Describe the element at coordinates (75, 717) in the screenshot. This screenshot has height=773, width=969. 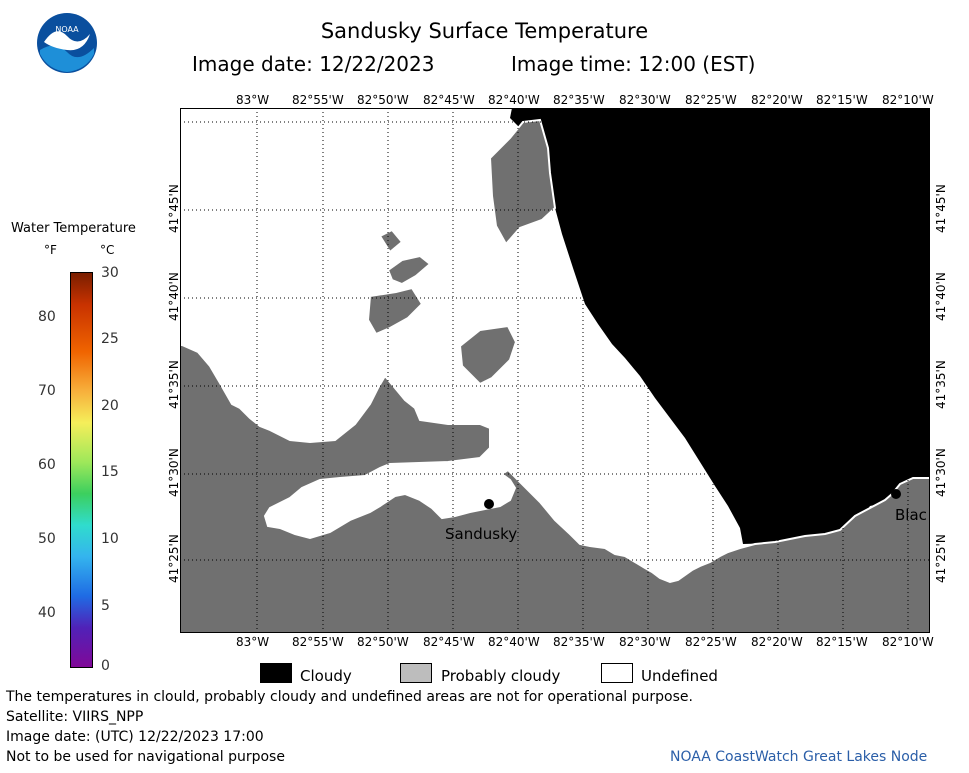
I see `satellite-text: Satellite: VIIRS_NPP` at that location.